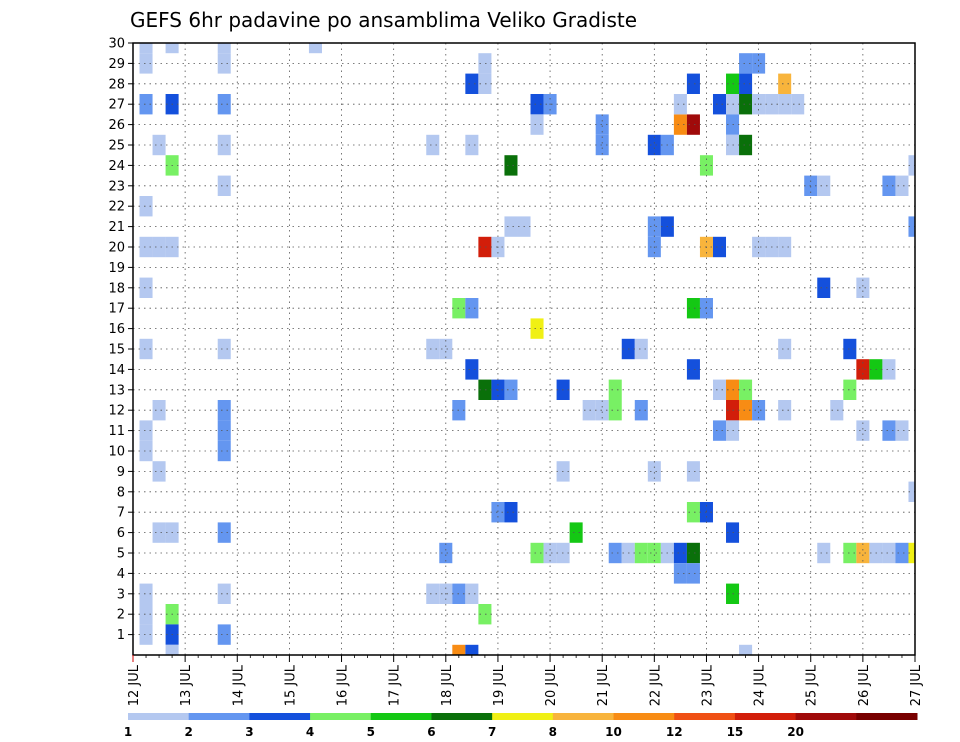  Describe the element at coordinates (116, 227) in the screenshot. I see `y-tick-label: 21` at that location.